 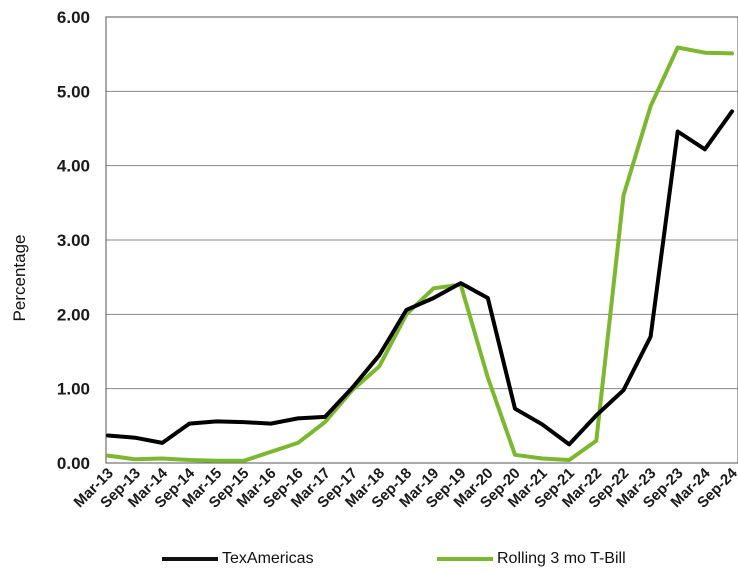 What do you see at coordinates (19, 278) in the screenshot?
I see `y-axis-title: Percentage` at bounding box center [19, 278].